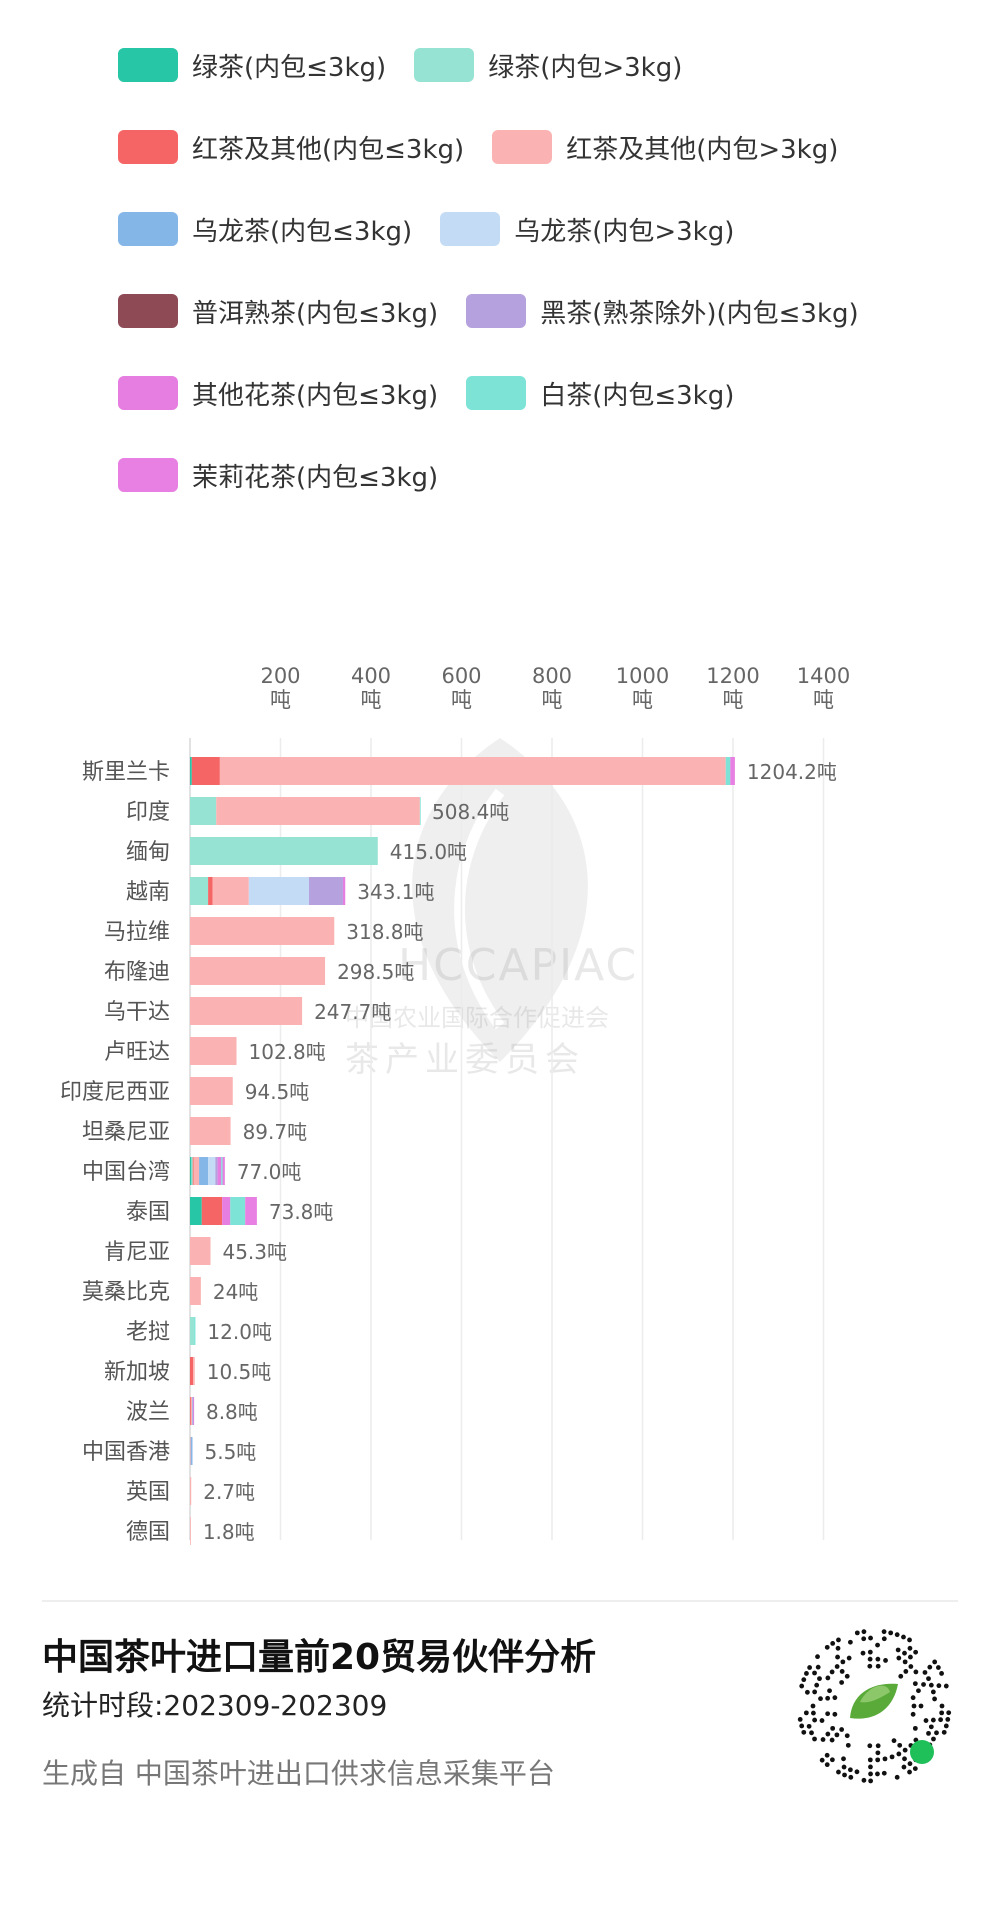 The height and width of the screenshot is (1906, 1000). What do you see at coordinates (126, 772) in the screenshot?
I see `category-label: 斯里兰卡` at bounding box center [126, 772].